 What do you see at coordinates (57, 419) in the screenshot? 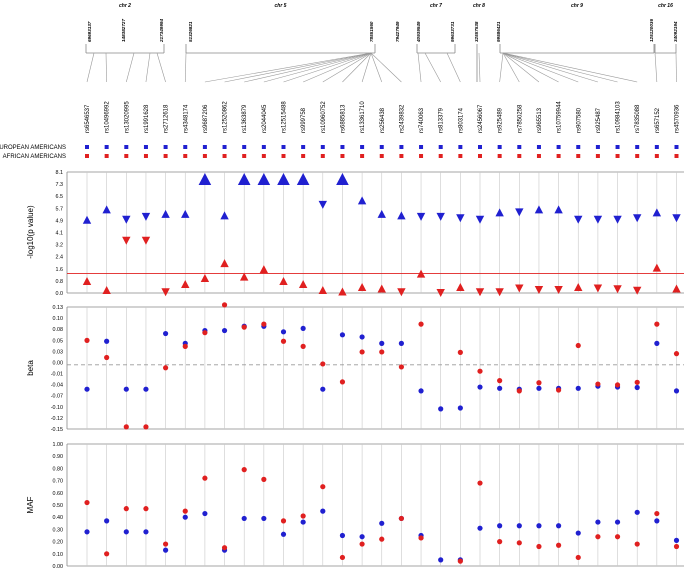
I see `y-tick-label: -0.12` at bounding box center [57, 419].